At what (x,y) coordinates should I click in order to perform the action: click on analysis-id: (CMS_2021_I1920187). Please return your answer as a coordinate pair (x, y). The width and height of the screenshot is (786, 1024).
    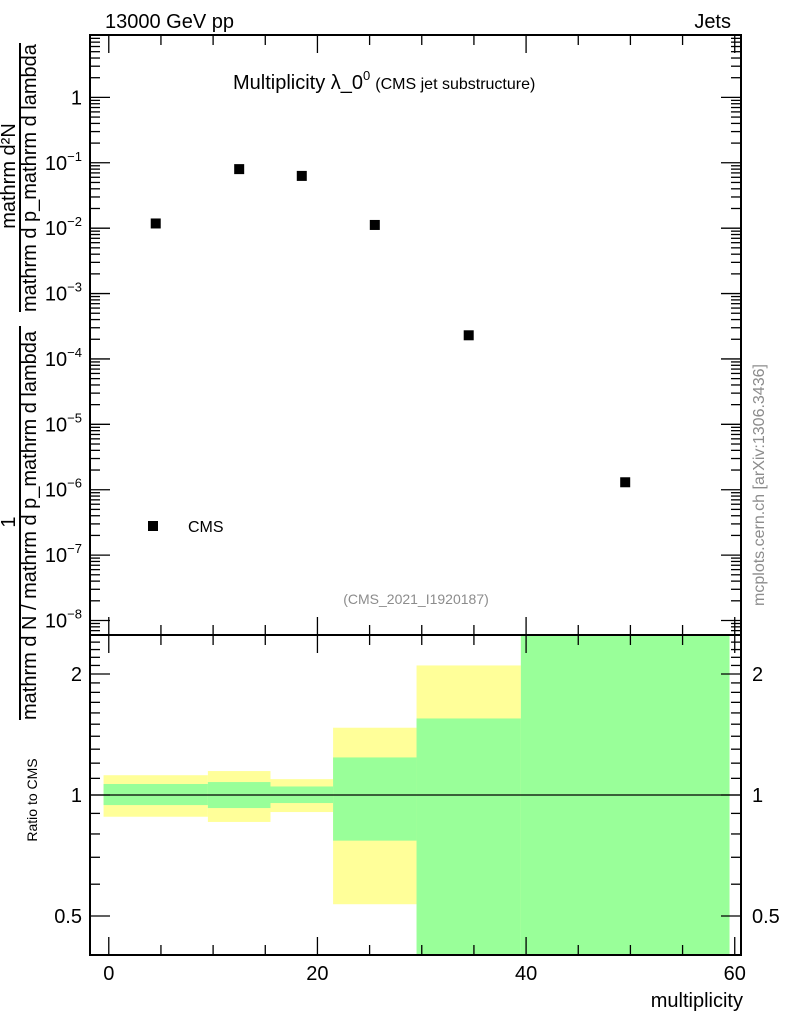
    Looking at the image, I should click on (416, 599).